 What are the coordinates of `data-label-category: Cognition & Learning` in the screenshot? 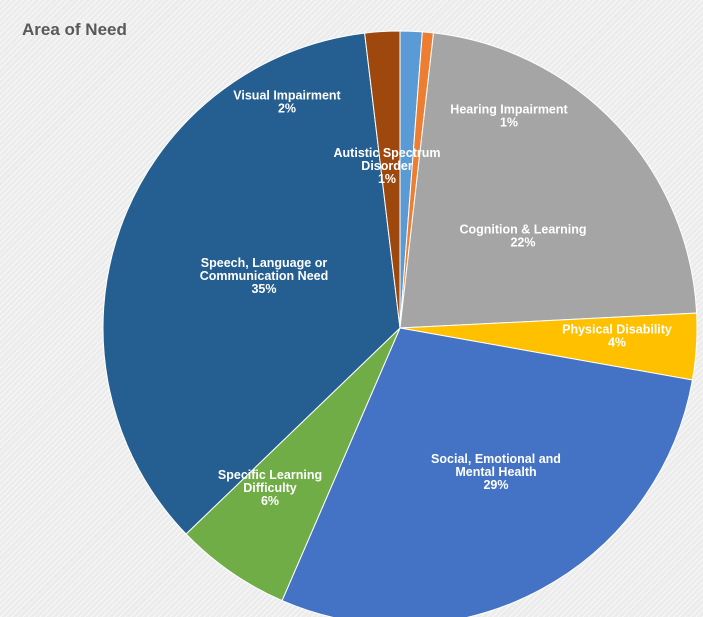 It's located at (522, 230).